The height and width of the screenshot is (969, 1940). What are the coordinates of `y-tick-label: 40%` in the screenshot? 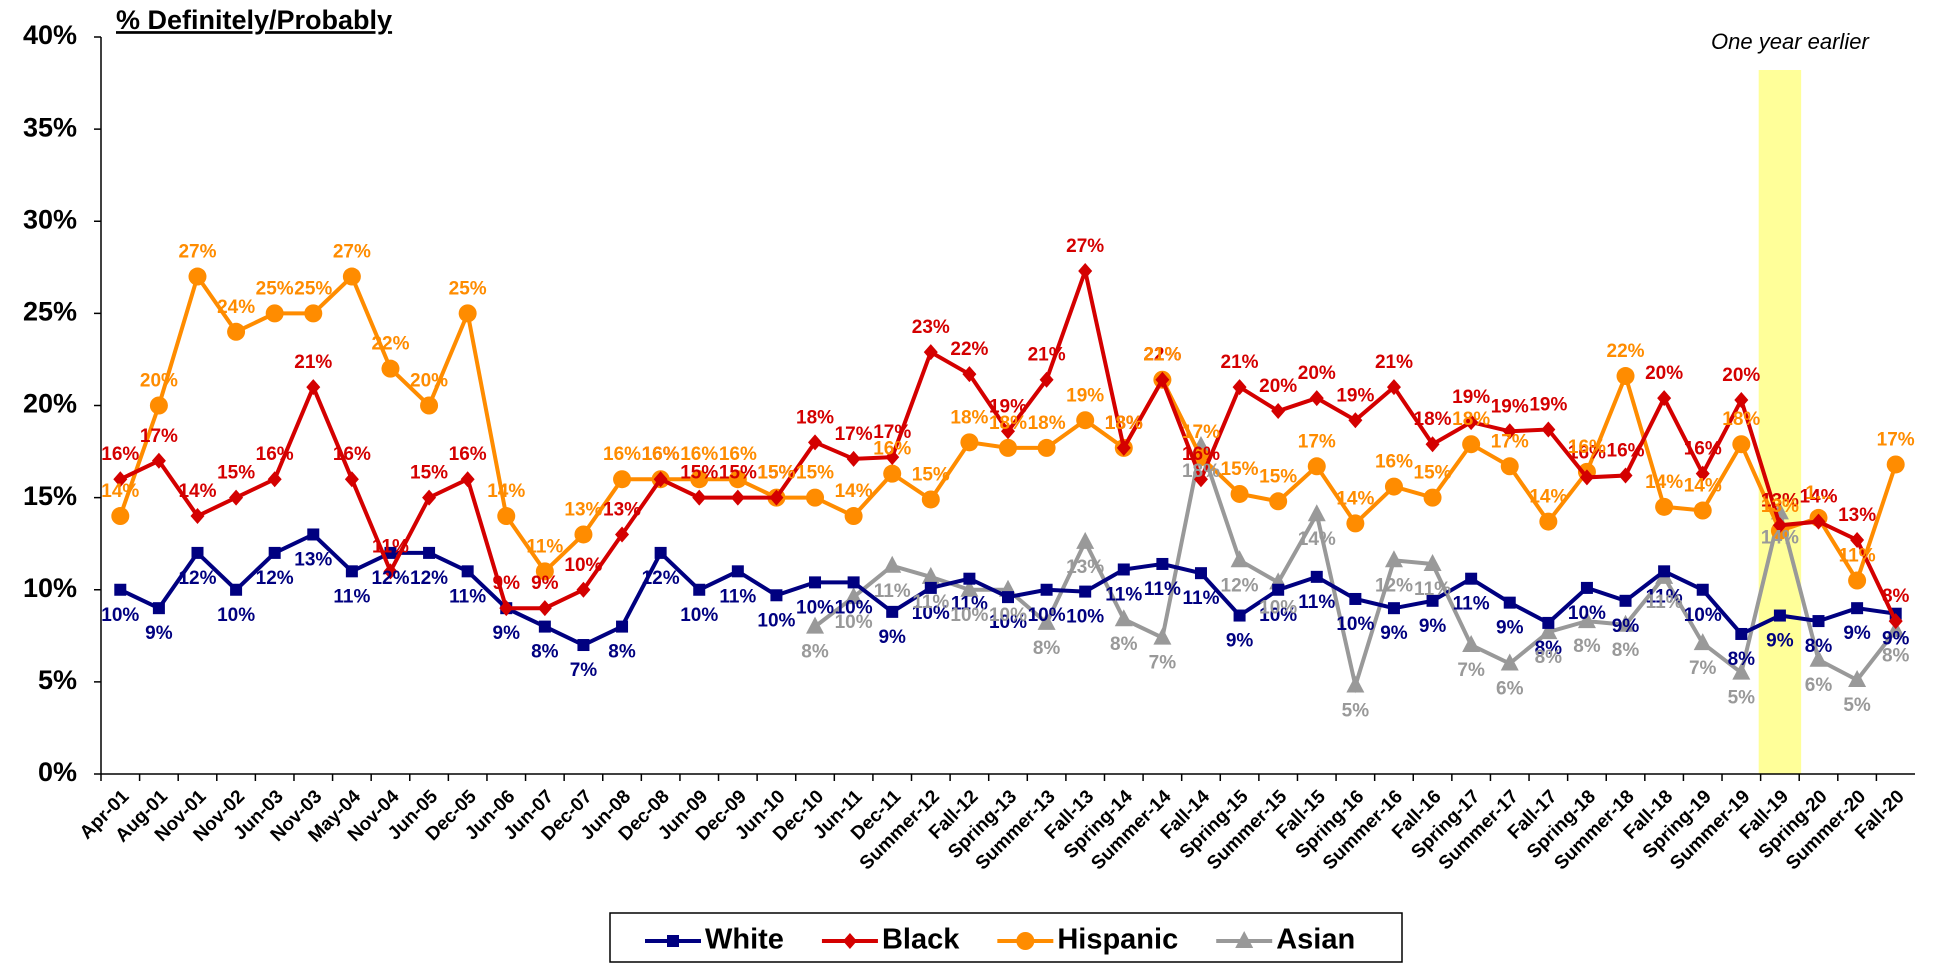 It's located at (50, 35).